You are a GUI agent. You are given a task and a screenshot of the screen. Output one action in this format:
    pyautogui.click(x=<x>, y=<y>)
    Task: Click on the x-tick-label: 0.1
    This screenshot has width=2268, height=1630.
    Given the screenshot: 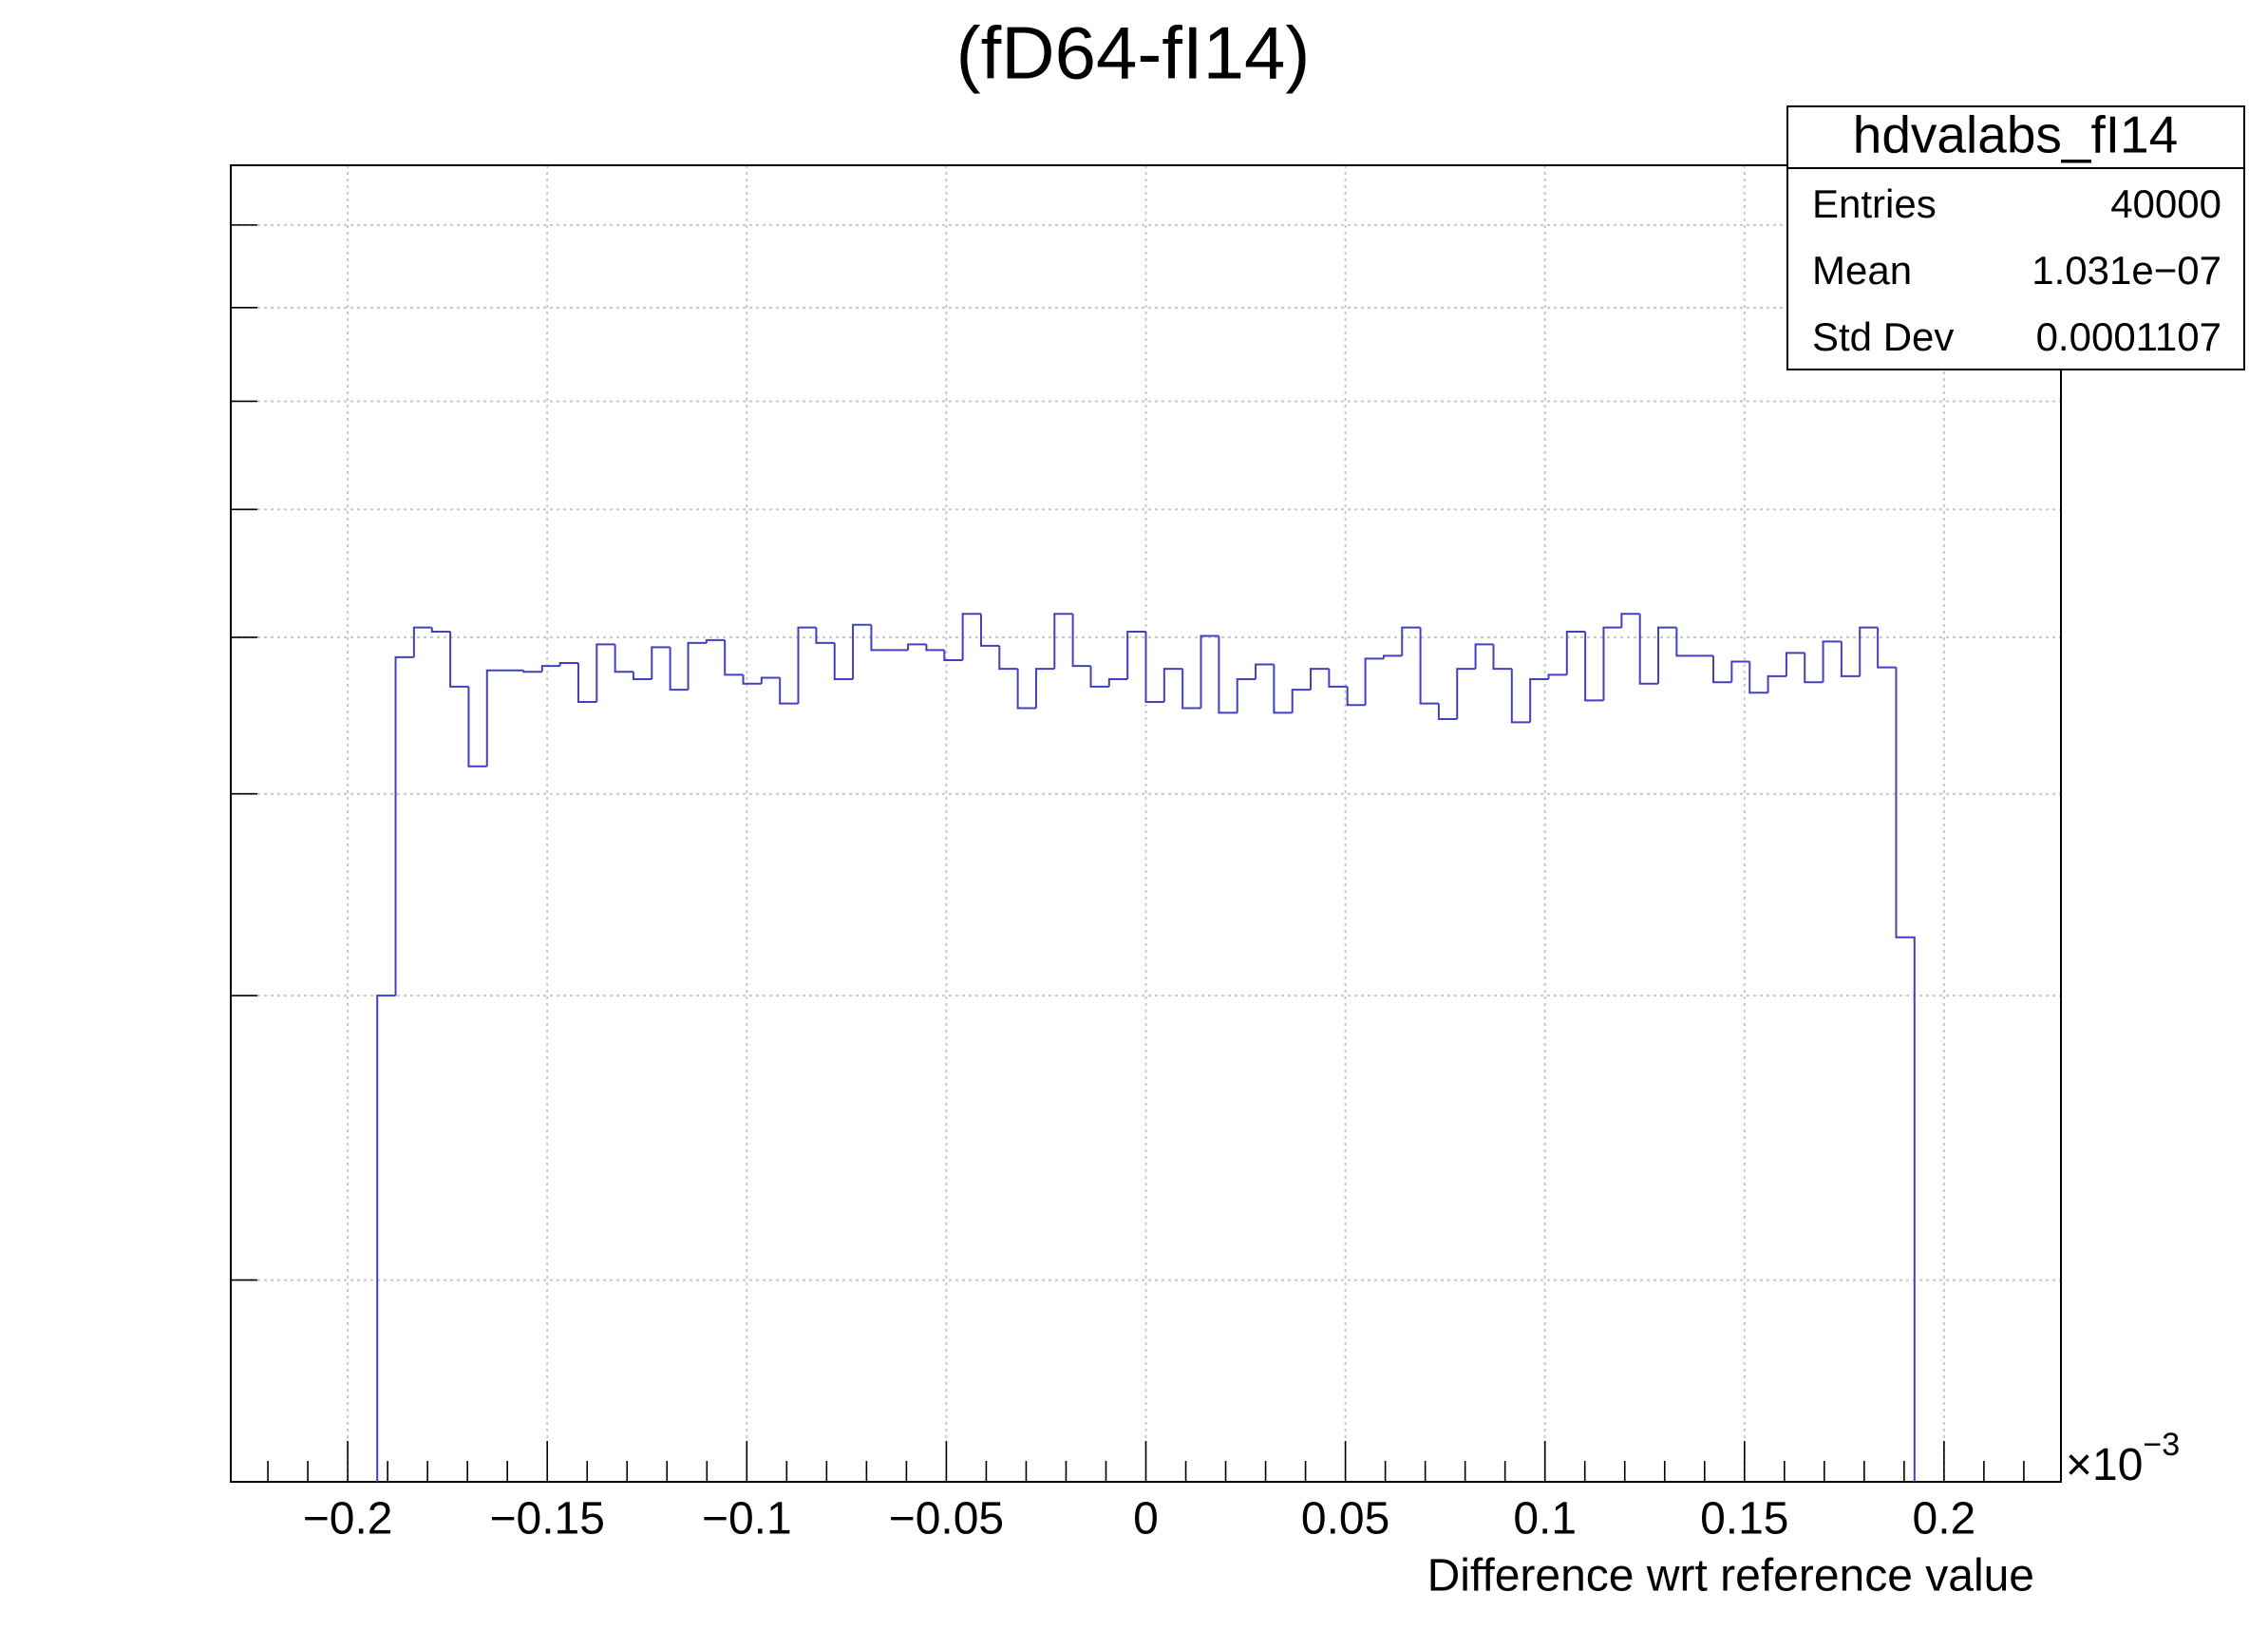 What is the action you would take?
    pyautogui.click(x=1545, y=1519)
    